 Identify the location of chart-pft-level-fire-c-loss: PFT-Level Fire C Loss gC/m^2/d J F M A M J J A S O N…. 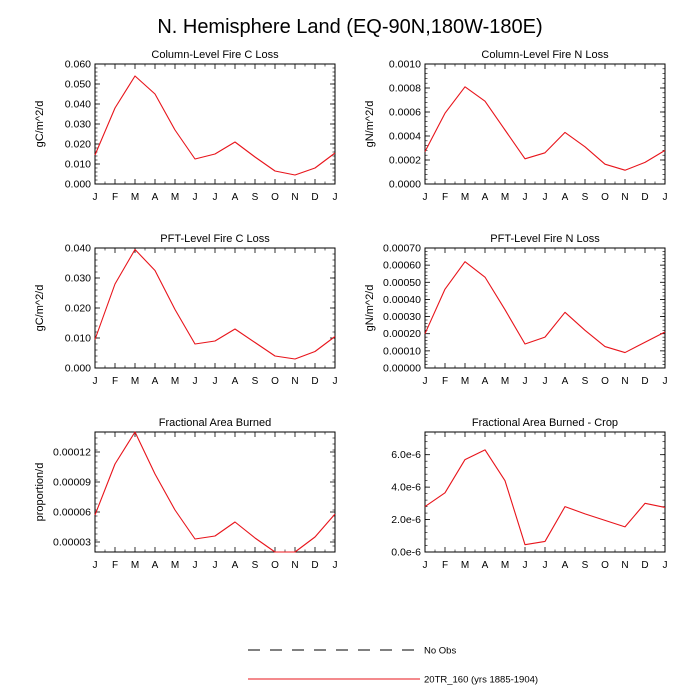
(186, 310).